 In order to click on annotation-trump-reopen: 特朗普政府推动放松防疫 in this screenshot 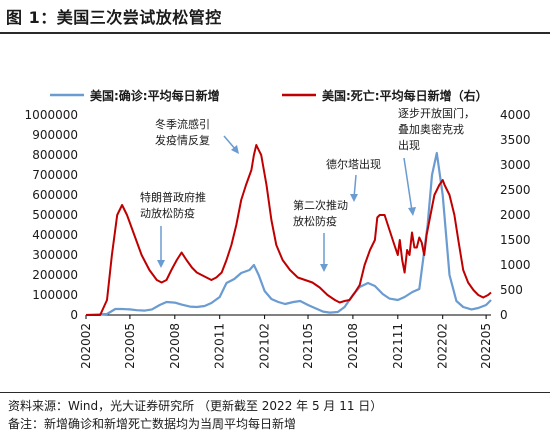, I will do `click(173, 205)`.